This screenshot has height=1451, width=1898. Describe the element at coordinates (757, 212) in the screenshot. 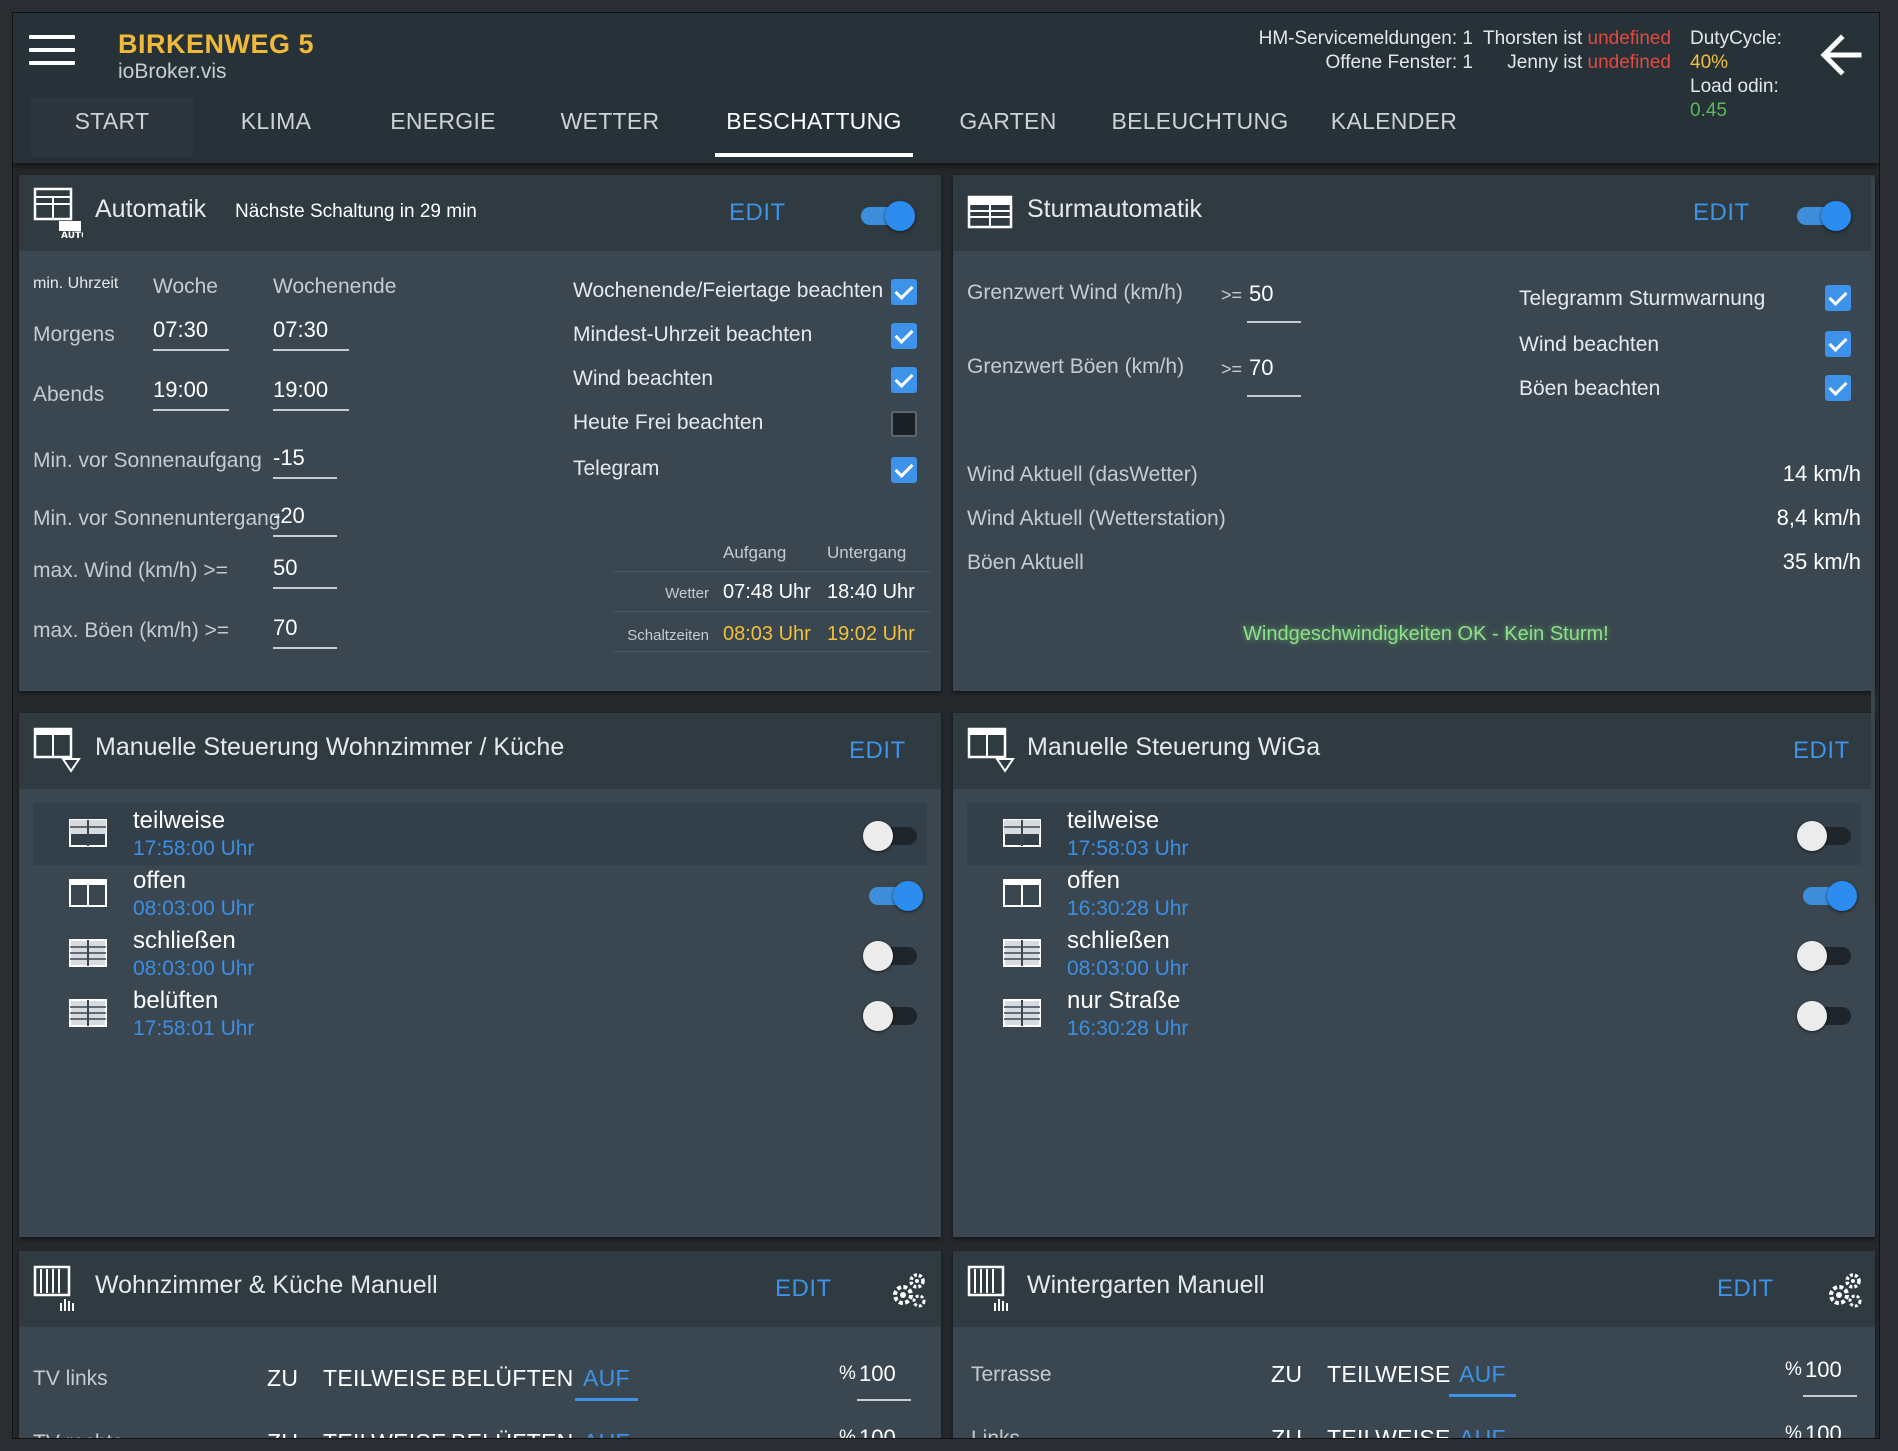

I see `automatik-edit-button: EDIT` at that location.